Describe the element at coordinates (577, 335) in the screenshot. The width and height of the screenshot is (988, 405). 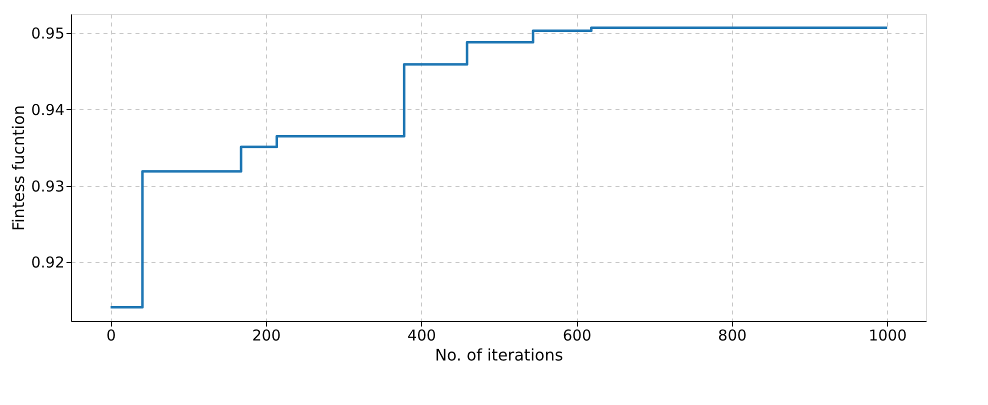
I see `x-tick-label: 600` at that location.